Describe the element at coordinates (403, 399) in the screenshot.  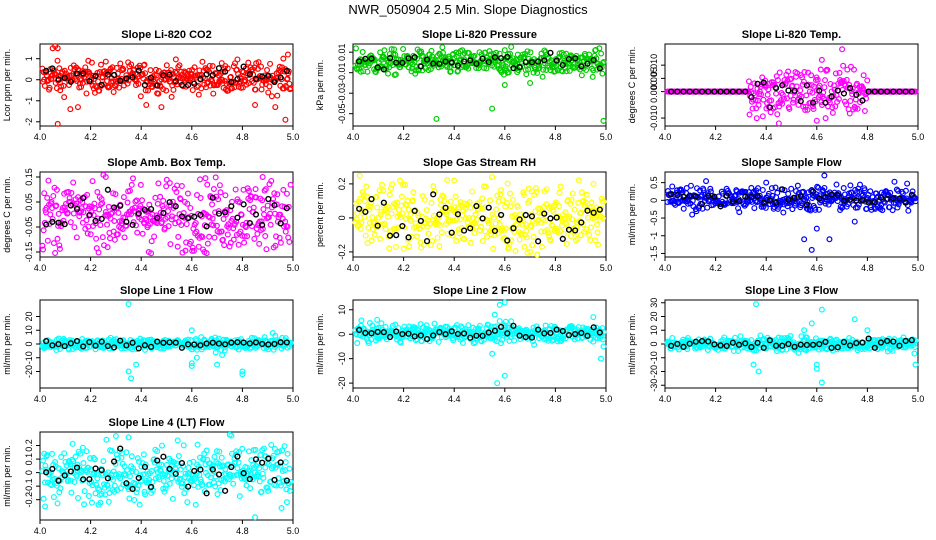
I see `x-tick-label: 4.2` at that location.